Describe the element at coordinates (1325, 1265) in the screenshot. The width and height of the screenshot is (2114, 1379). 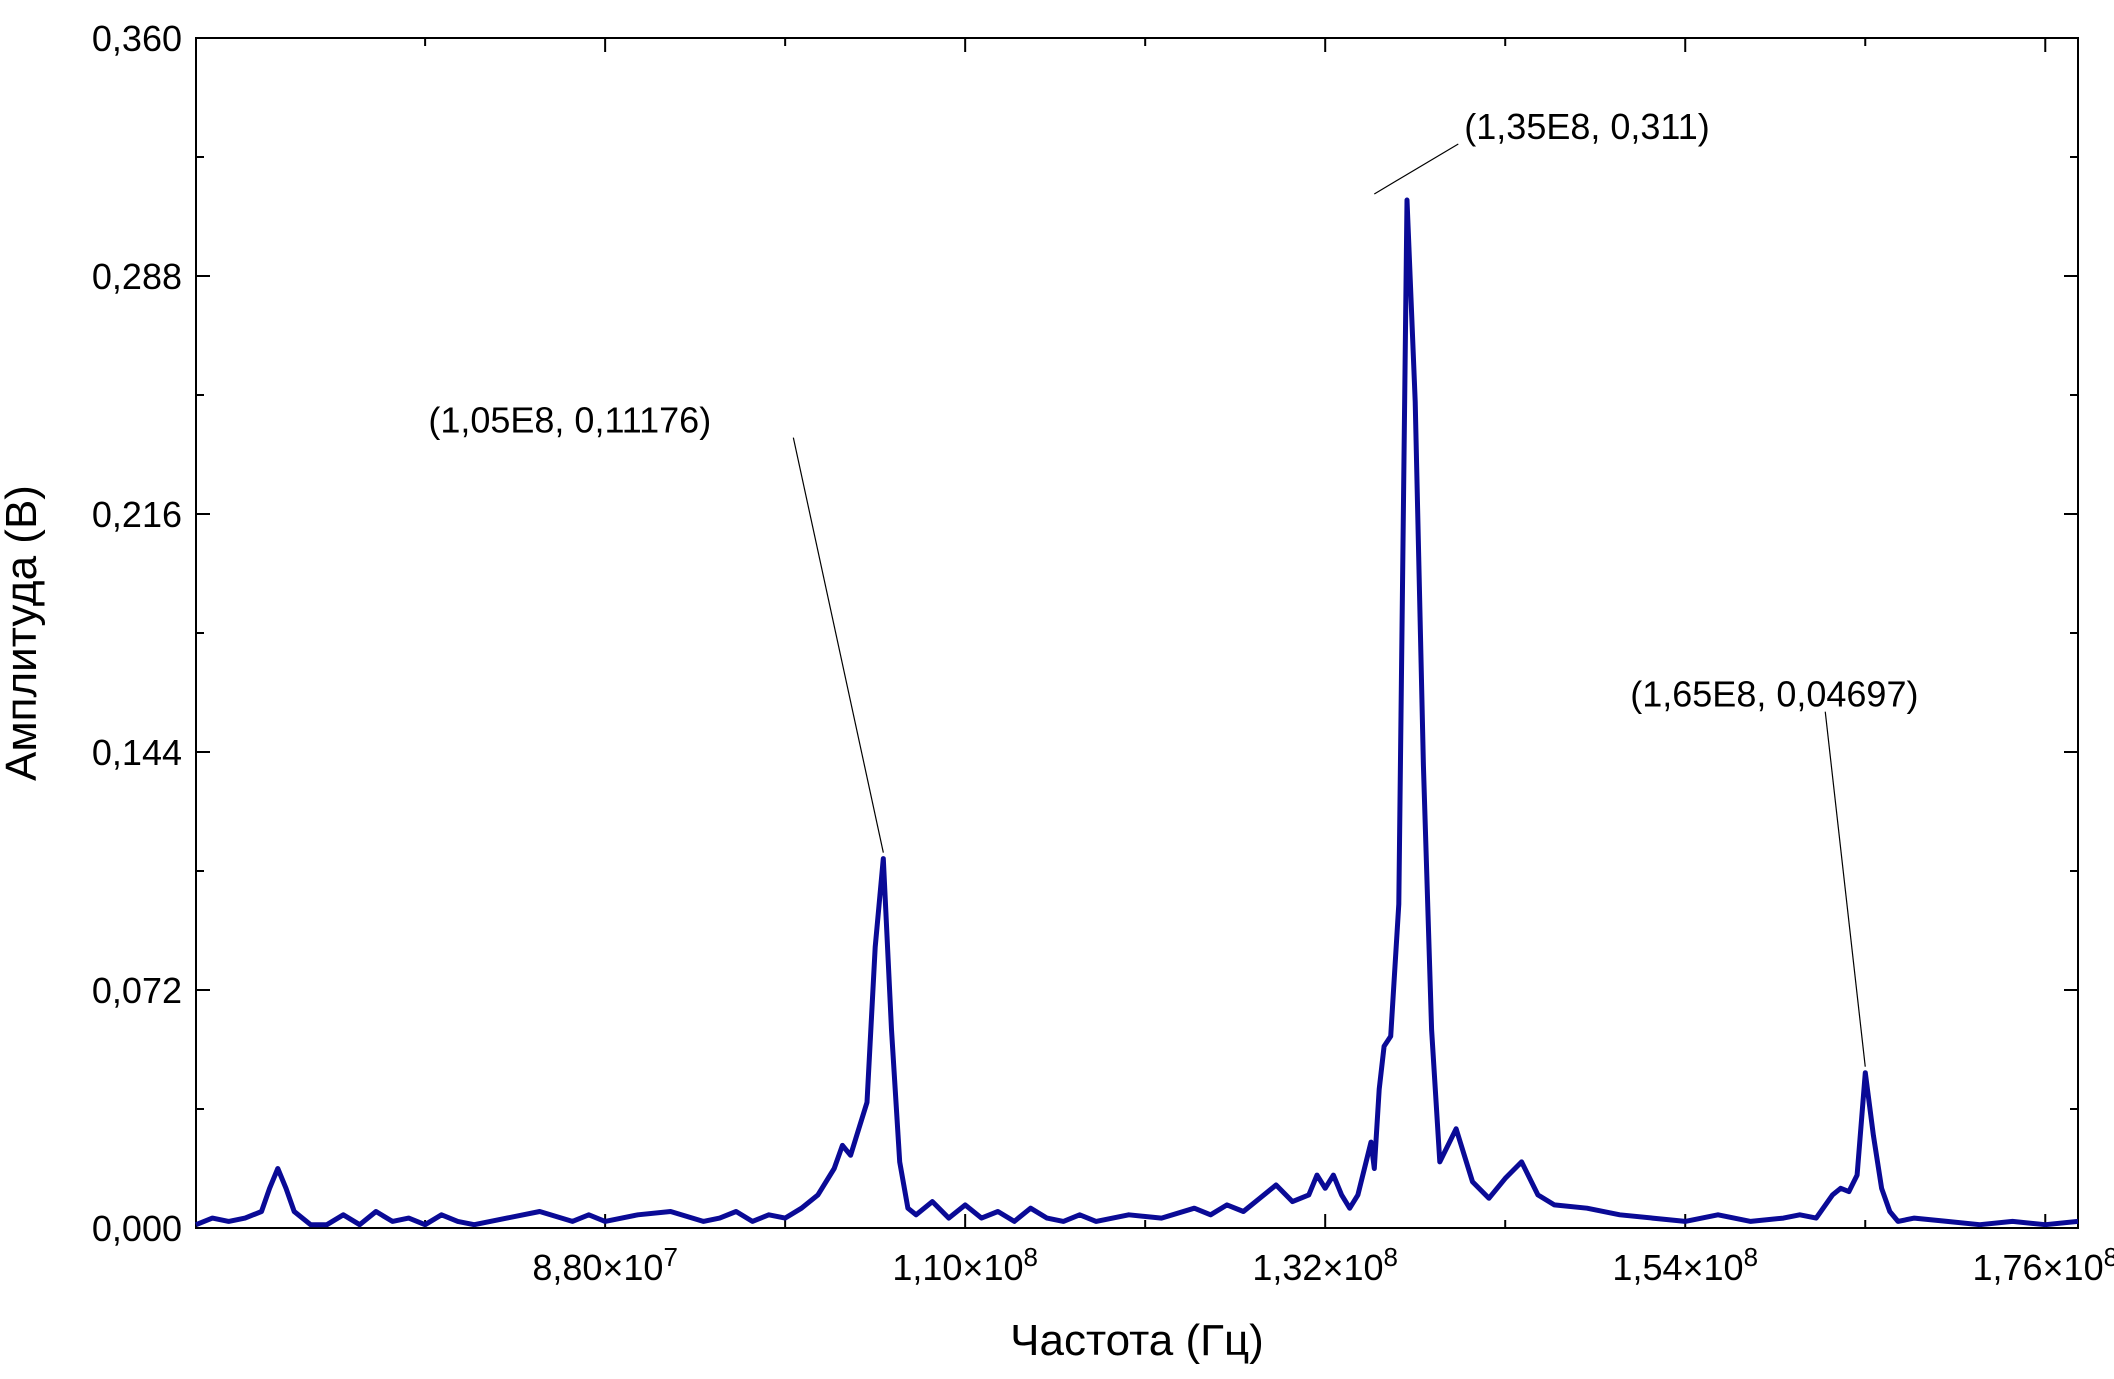
I see `x-tick-label: 1,32×10⁸` at that location.